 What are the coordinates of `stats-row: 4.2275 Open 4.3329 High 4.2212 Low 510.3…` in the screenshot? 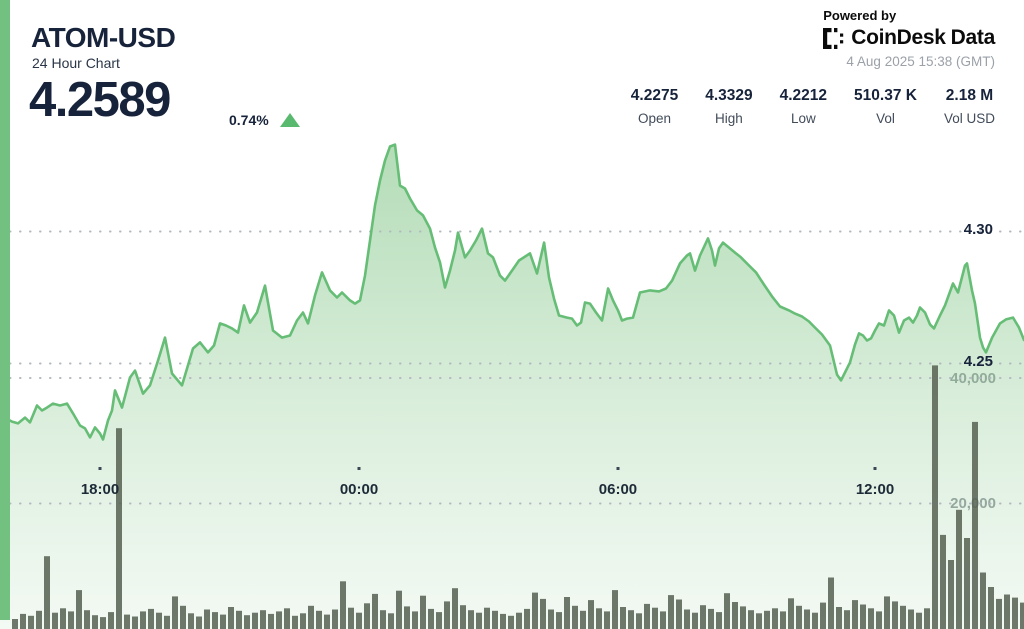 It's located at (813, 106).